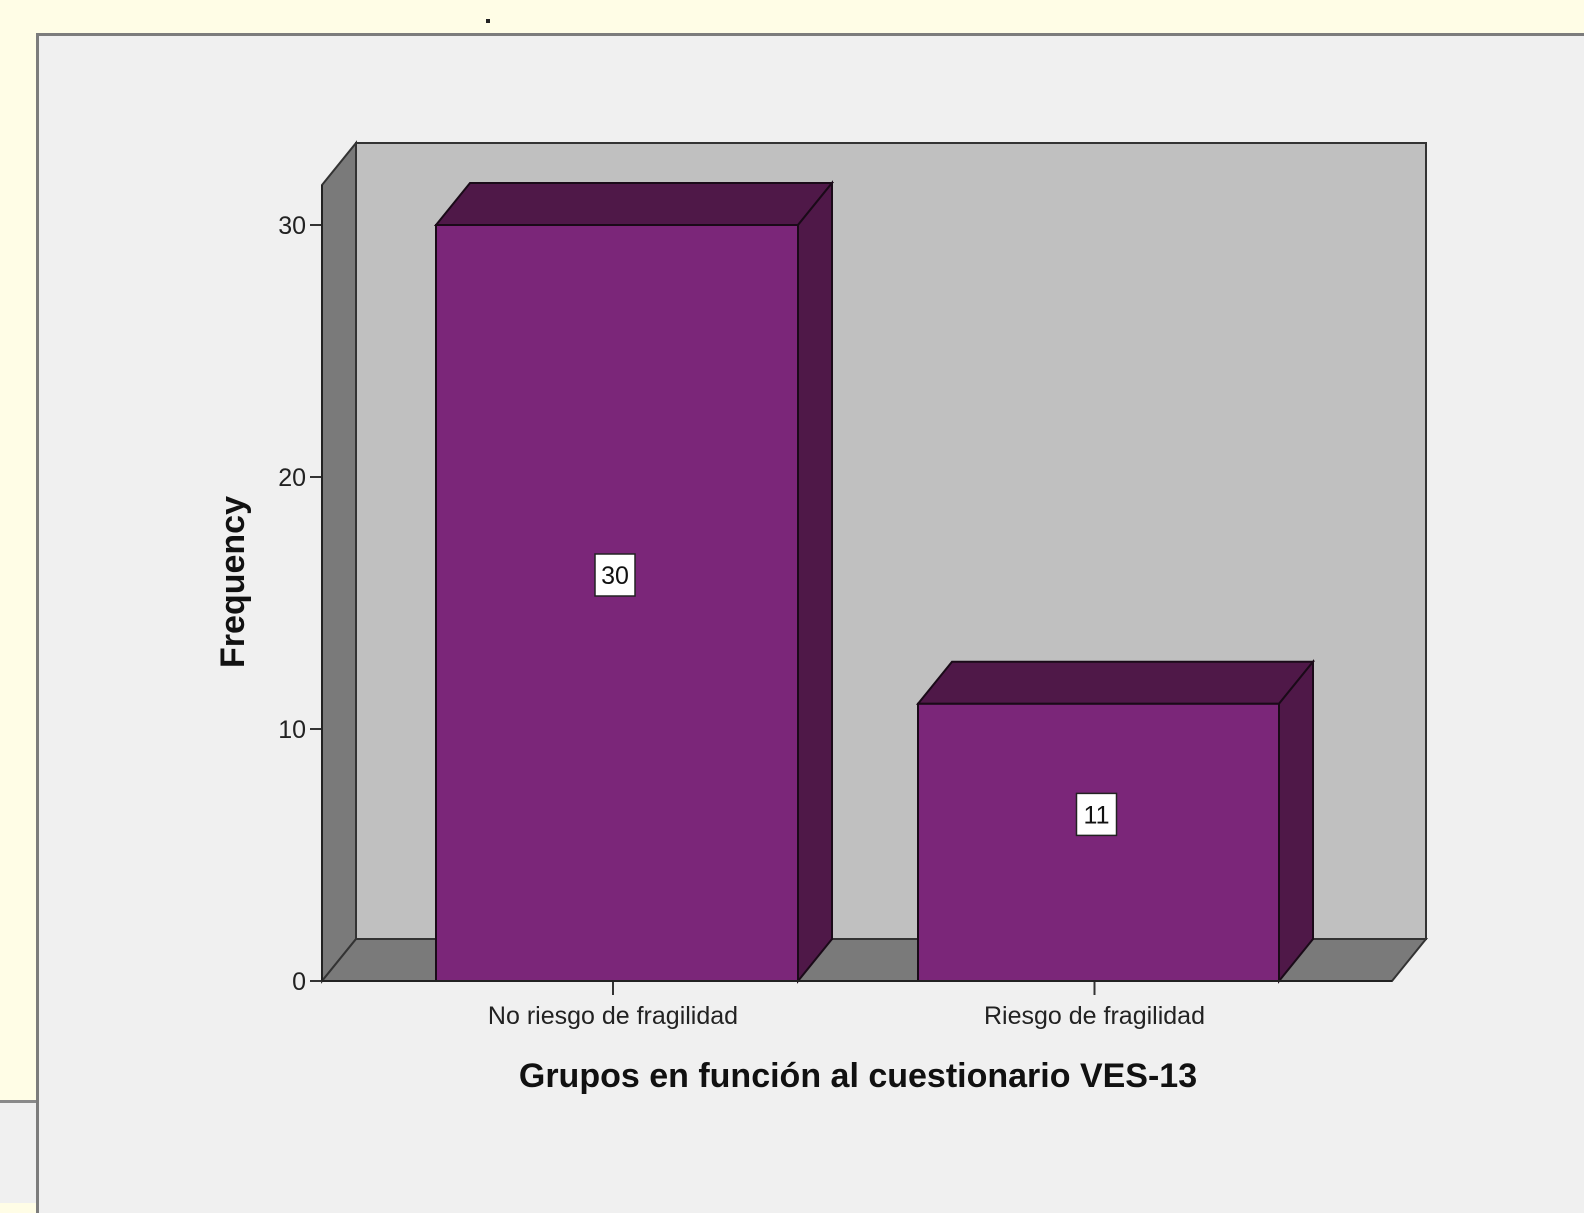  What do you see at coordinates (292, 730) in the screenshot?
I see `y-tick-label: 10` at bounding box center [292, 730].